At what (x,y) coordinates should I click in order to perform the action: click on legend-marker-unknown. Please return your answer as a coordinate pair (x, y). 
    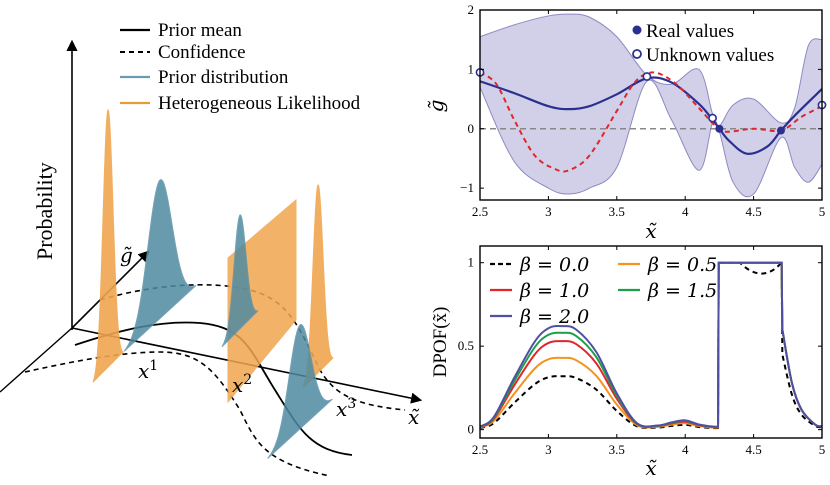
    Looking at the image, I should click on (637, 54).